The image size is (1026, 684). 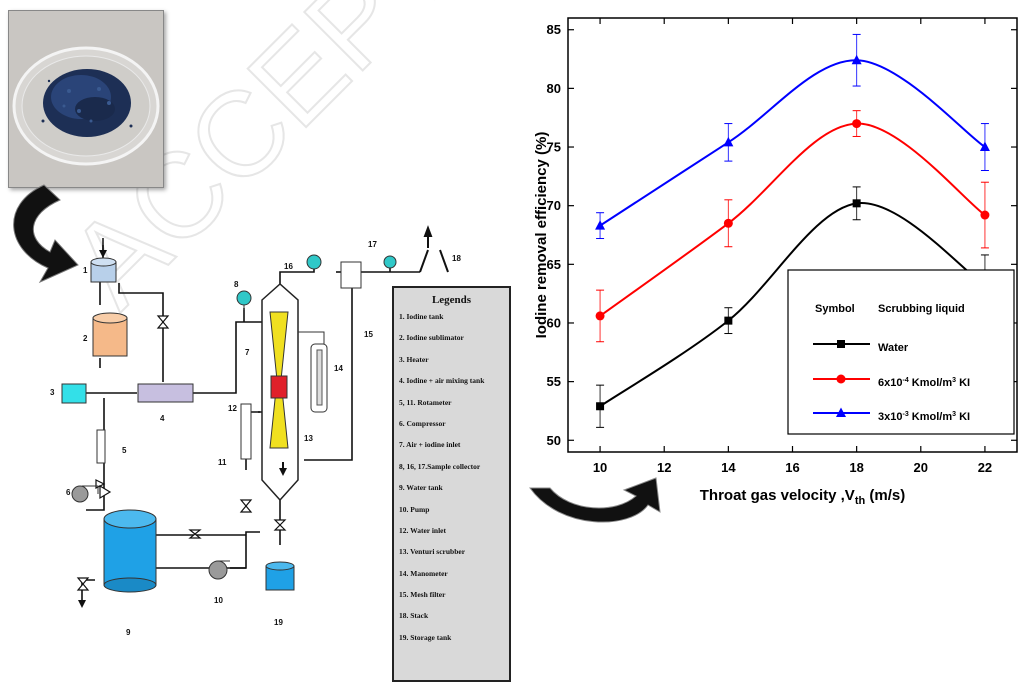 What do you see at coordinates (423, 530) in the screenshot?
I see `legend-item: 12. Water inlet` at bounding box center [423, 530].